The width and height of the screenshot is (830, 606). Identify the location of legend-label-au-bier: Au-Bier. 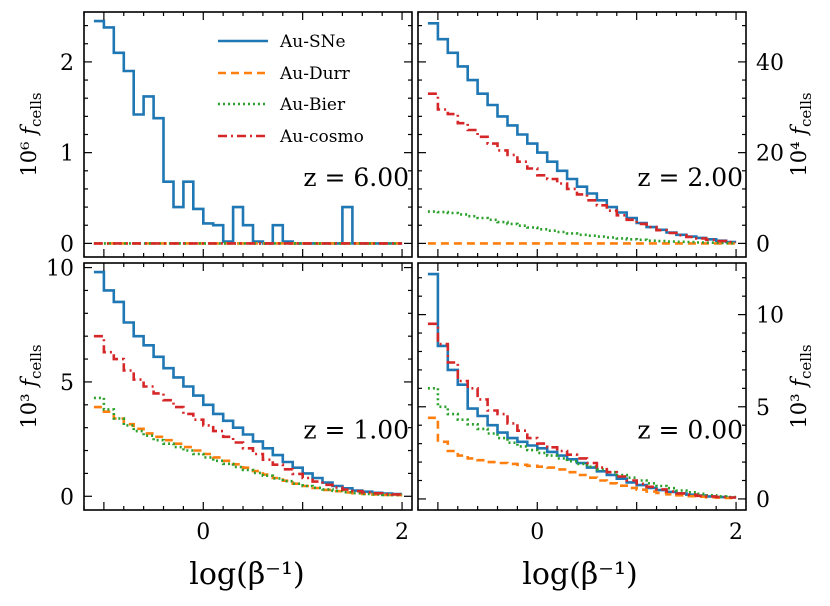
(312, 105).